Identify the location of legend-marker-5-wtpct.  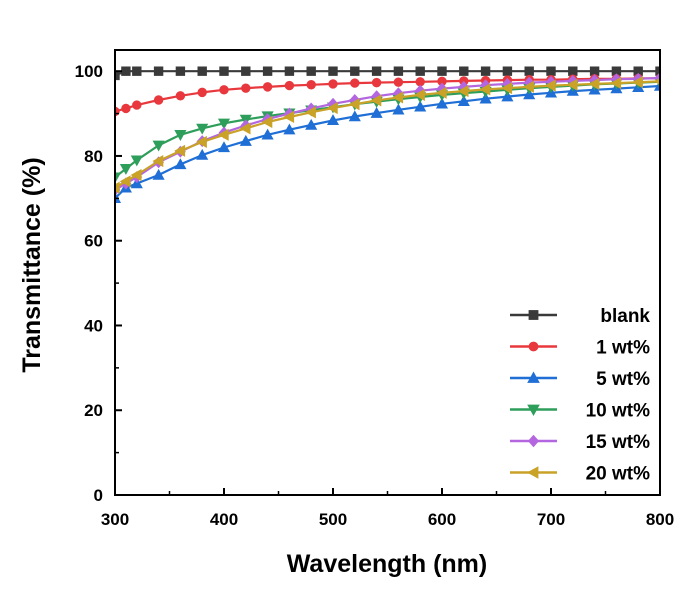
(533, 377).